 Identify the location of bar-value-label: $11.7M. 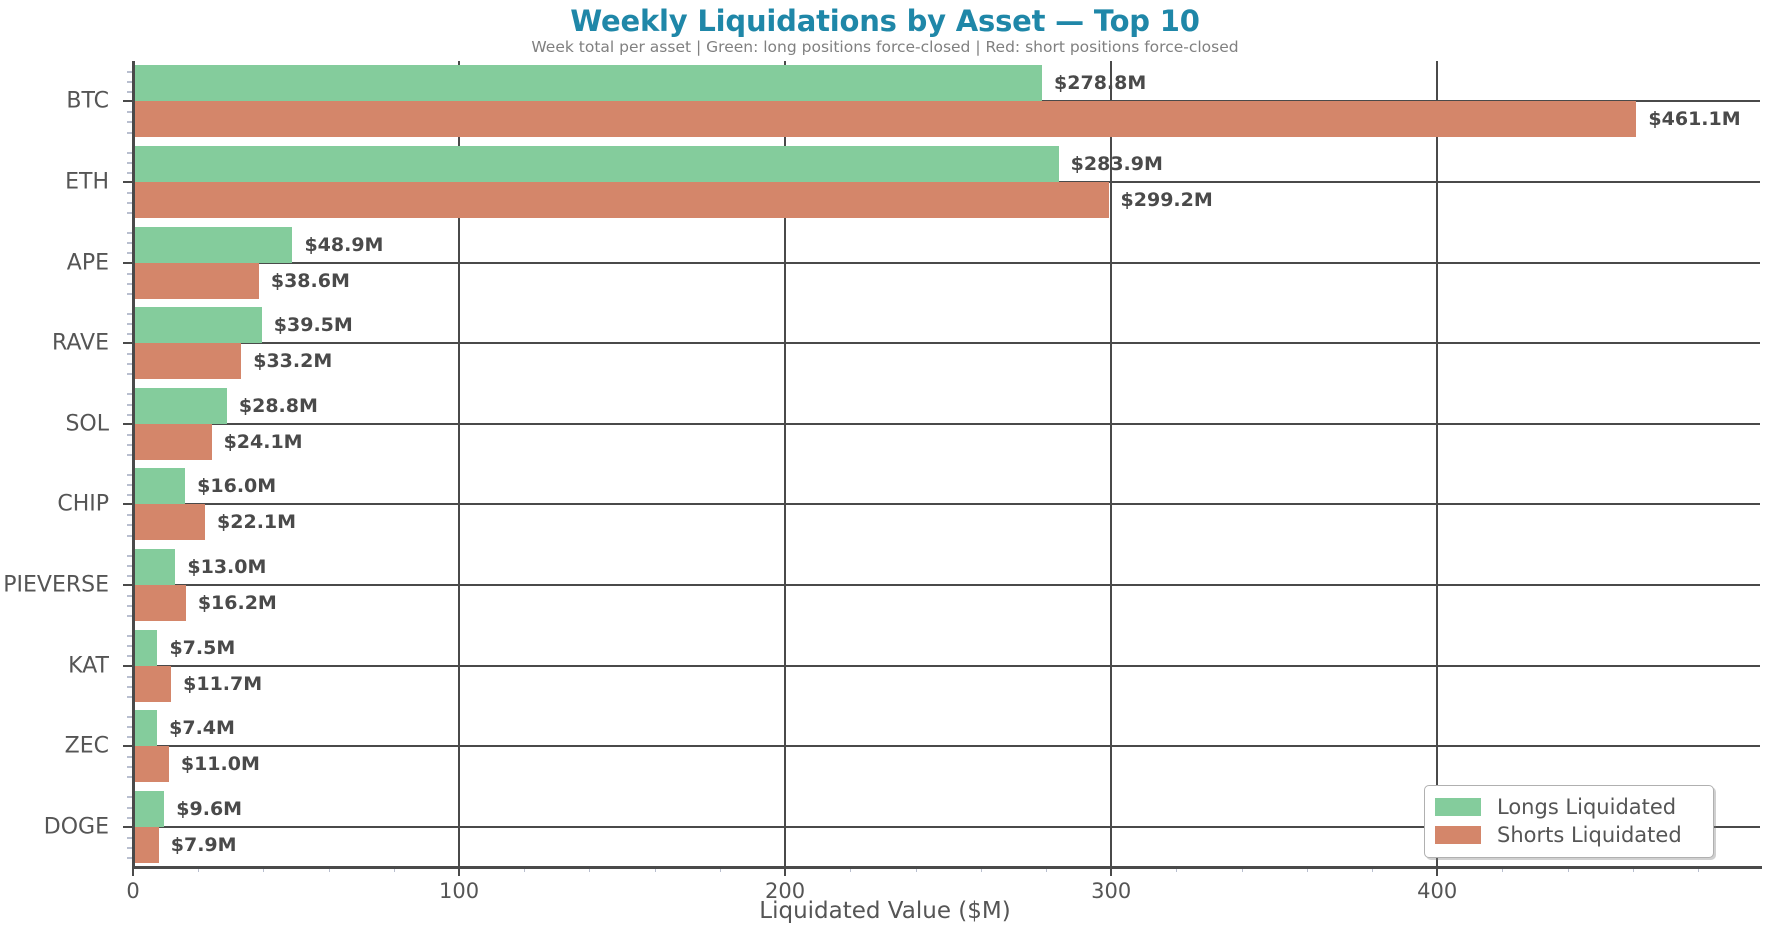
(223, 683).